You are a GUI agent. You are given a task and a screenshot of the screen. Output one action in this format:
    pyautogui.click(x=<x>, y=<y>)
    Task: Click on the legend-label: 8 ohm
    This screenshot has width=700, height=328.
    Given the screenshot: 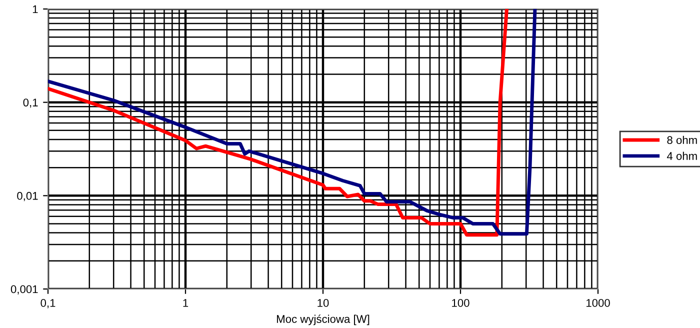 What is the action you would take?
    pyautogui.click(x=682, y=140)
    